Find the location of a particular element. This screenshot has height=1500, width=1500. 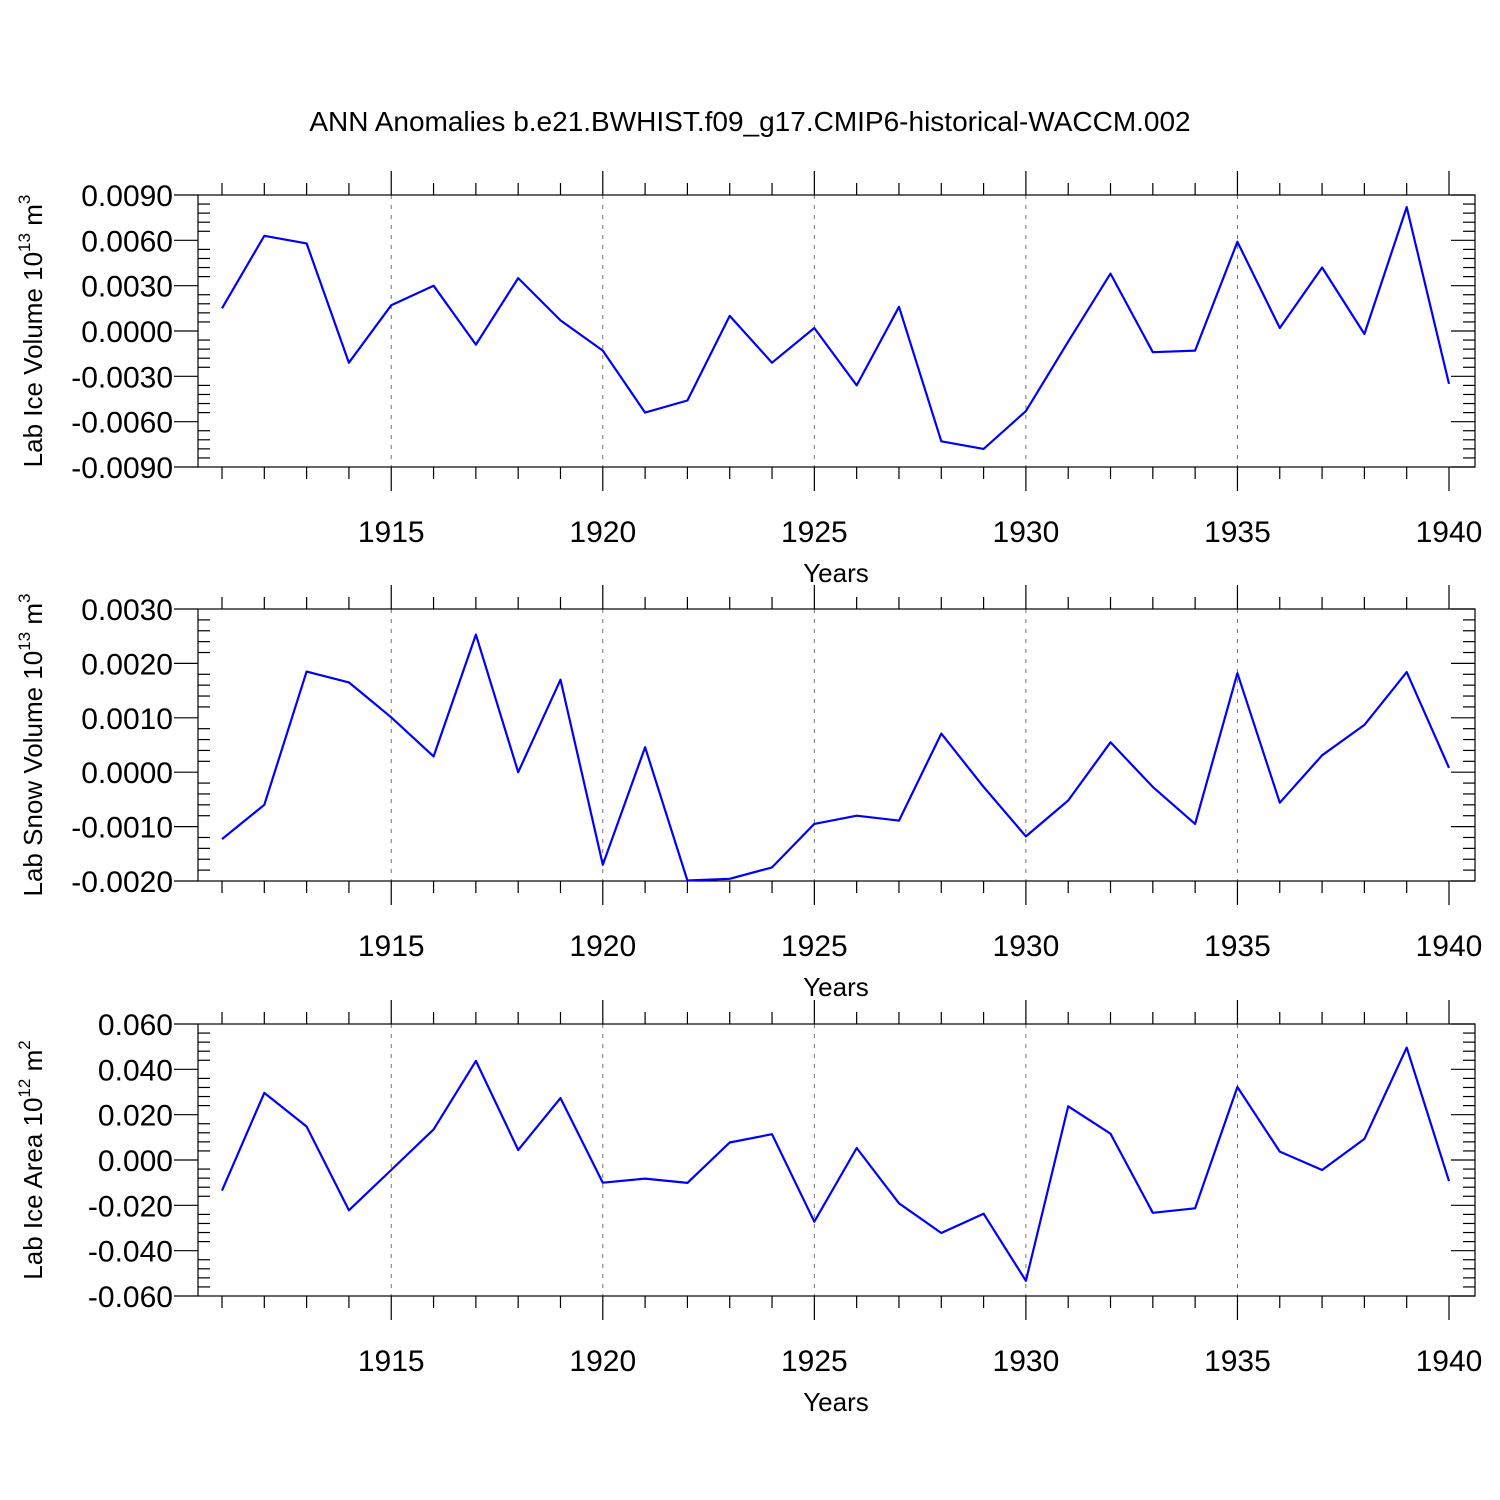

y-tick-label: -0.0090 is located at coordinates (122, 468).